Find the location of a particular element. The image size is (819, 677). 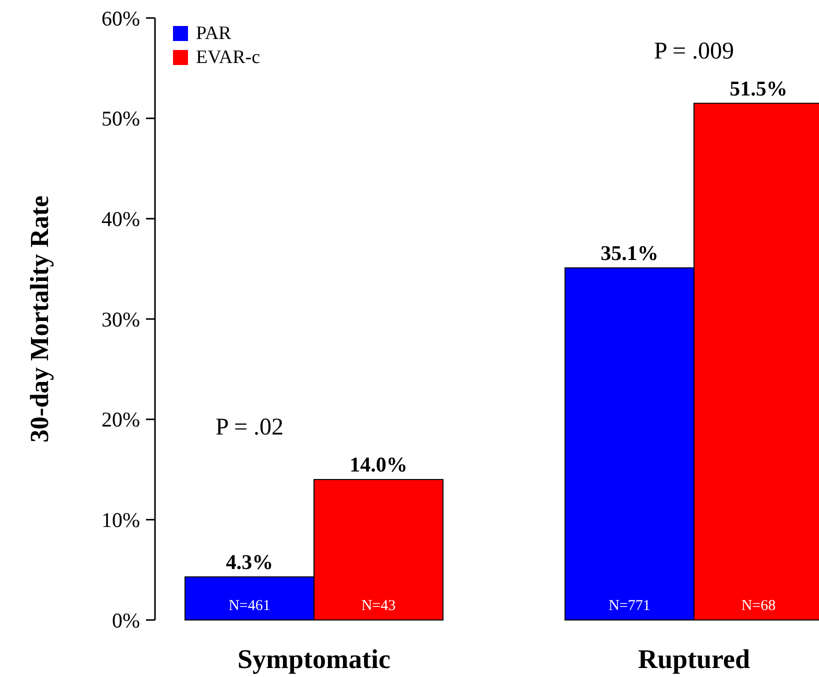

annotation: N=68 is located at coordinates (758, 606).